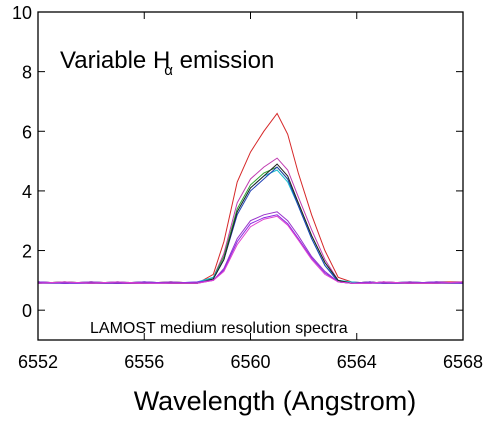  What do you see at coordinates (27, 192) in the screenshot?
I see `y-tick-label: 4` at bounding box center [27, 192].